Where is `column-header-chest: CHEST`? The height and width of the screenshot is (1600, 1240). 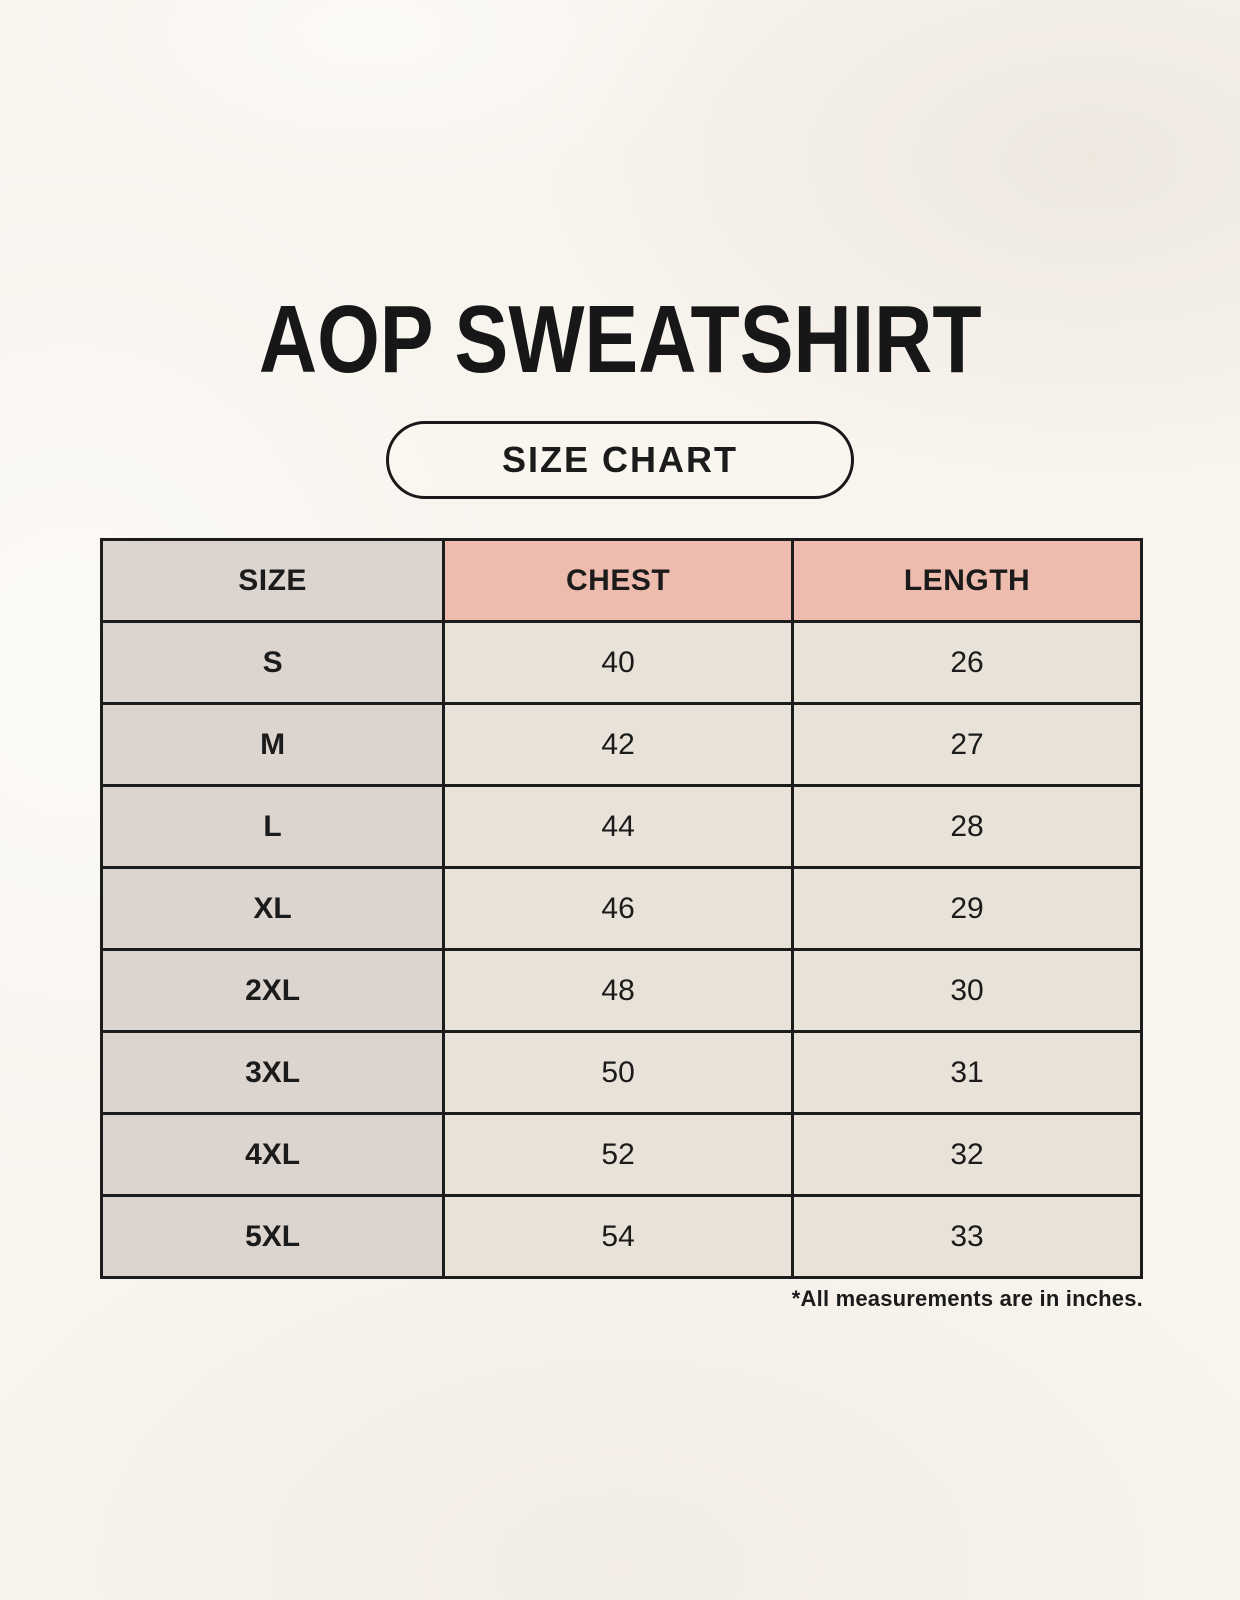
column-header-chest: CHEST is located at coordinates (618, 580).